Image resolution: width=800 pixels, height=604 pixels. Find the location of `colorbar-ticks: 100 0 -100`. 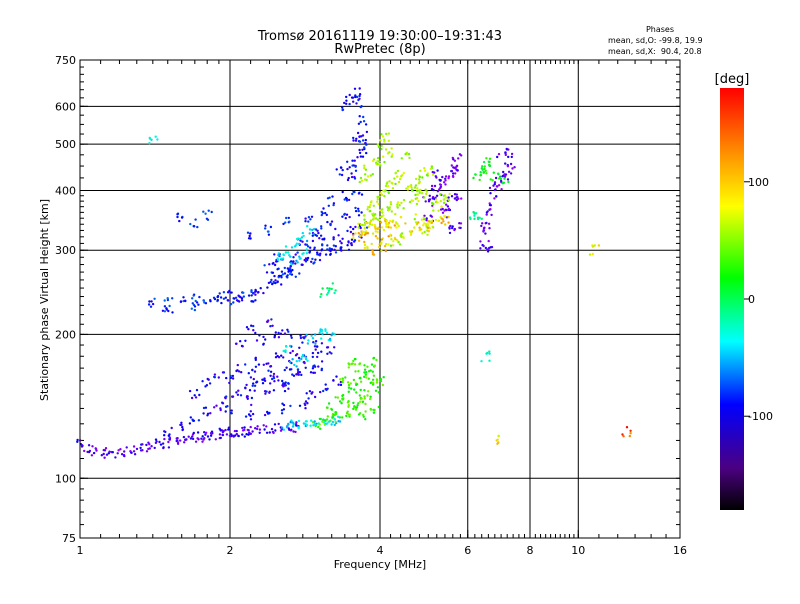

colorbar-ticks: 100 0 -100 is located at coordinates (758, 299).